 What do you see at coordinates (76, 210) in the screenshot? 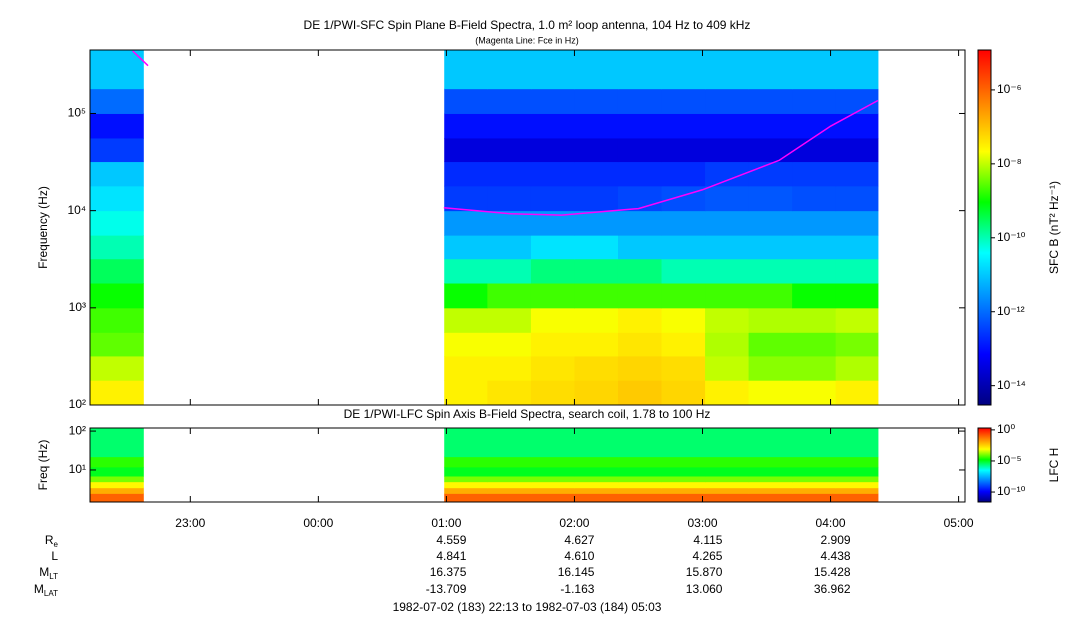
I see `y-tick-label: 10⁴` at bounding box center [76, 210].